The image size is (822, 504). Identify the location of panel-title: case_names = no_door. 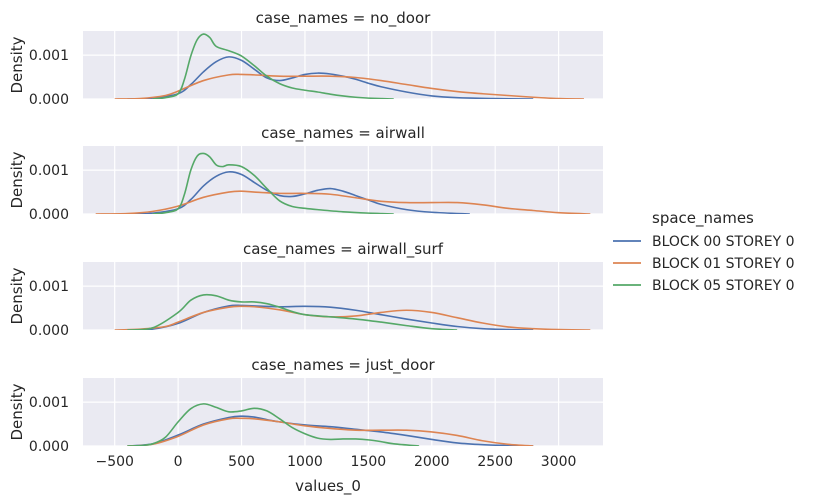
(344, 18).